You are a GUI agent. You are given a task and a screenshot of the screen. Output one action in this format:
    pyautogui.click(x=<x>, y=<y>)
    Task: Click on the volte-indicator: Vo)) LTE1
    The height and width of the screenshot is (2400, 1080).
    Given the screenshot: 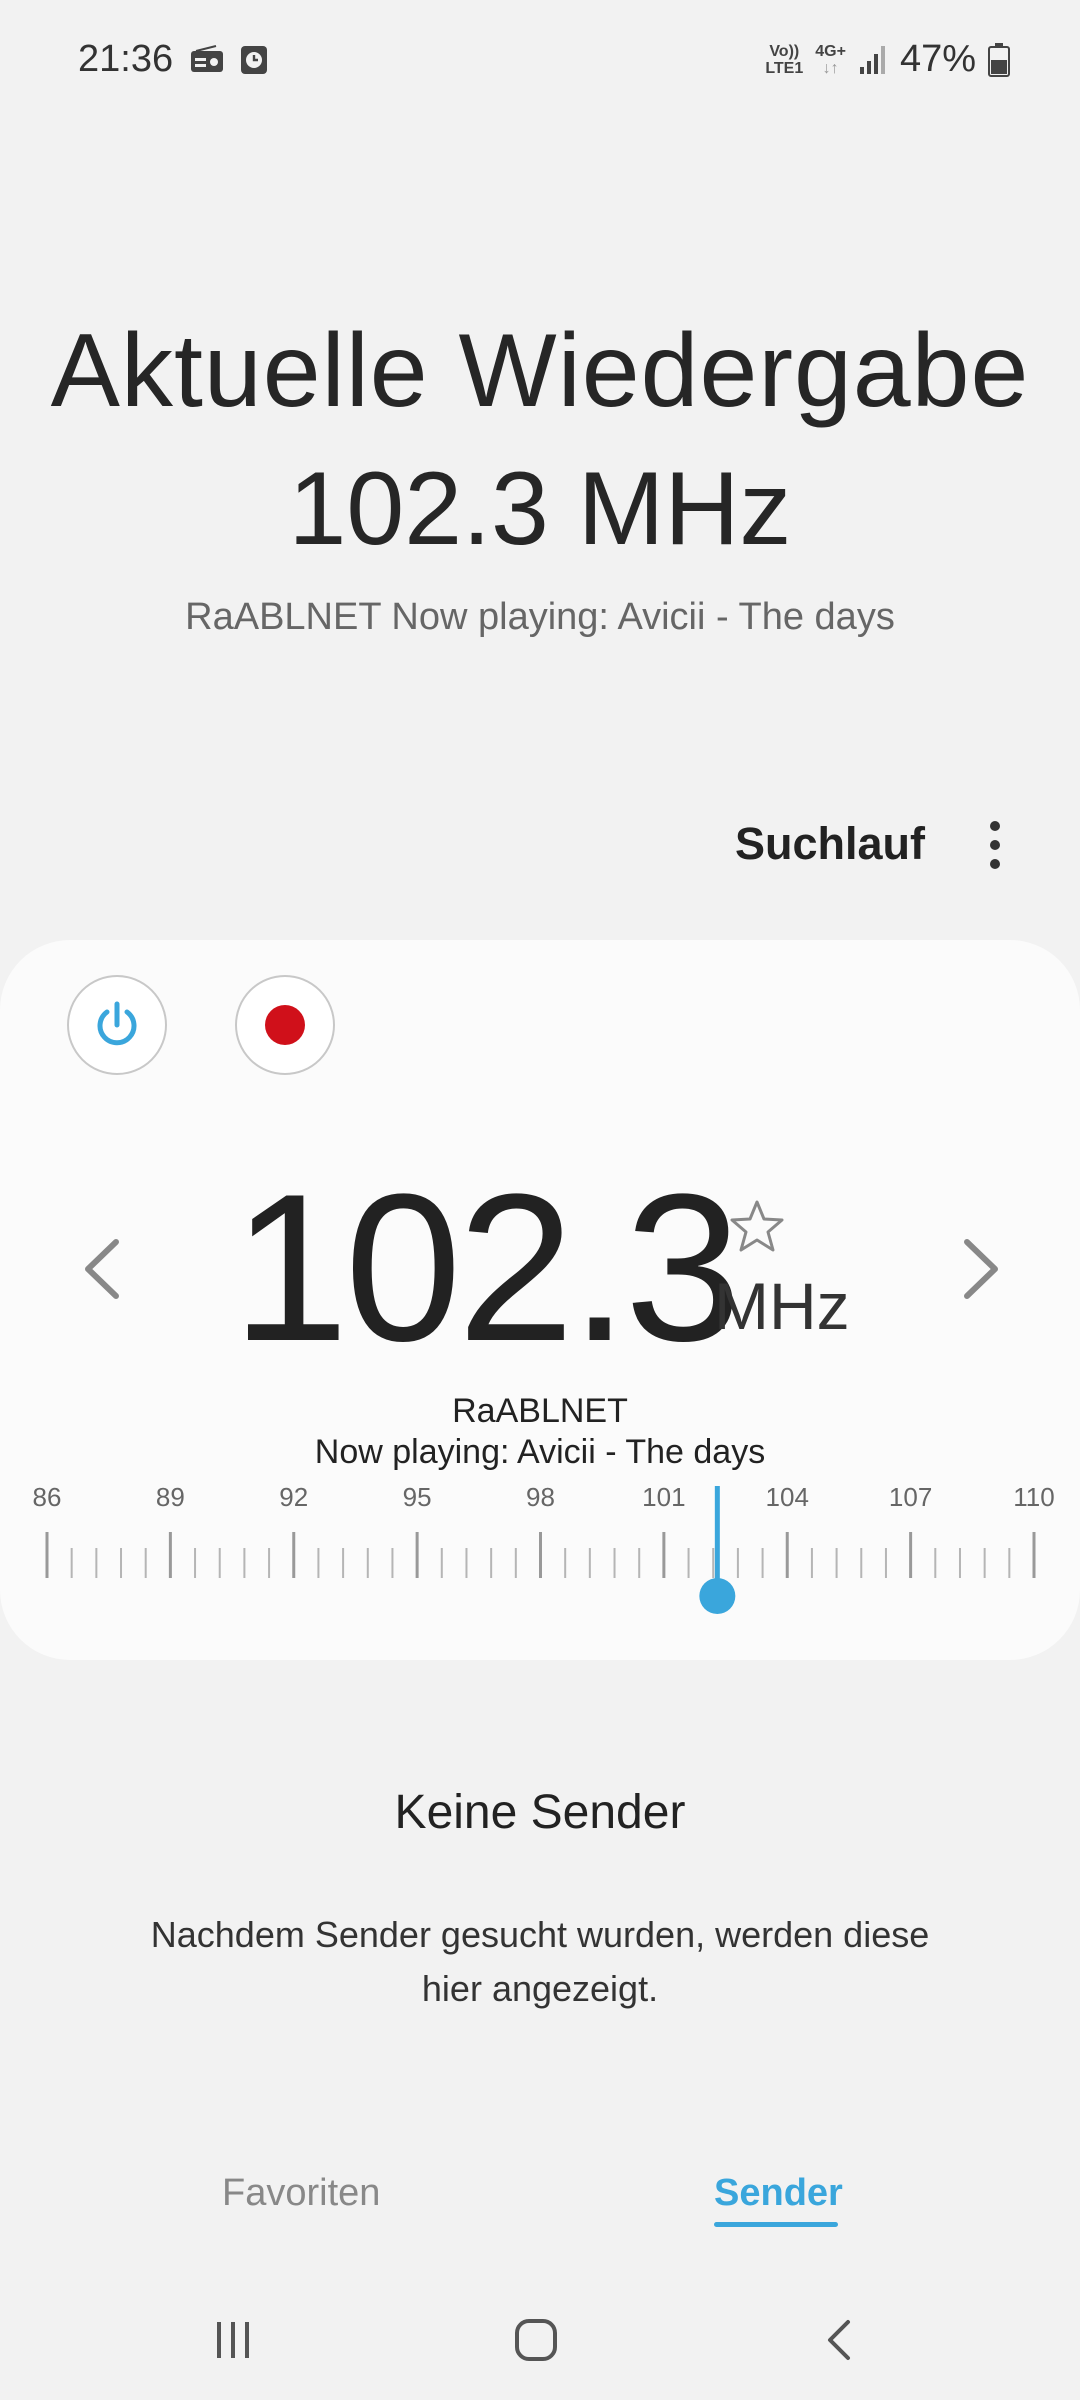 What is the action you would take?
    pyautogui.click(x=784, y=60)
    